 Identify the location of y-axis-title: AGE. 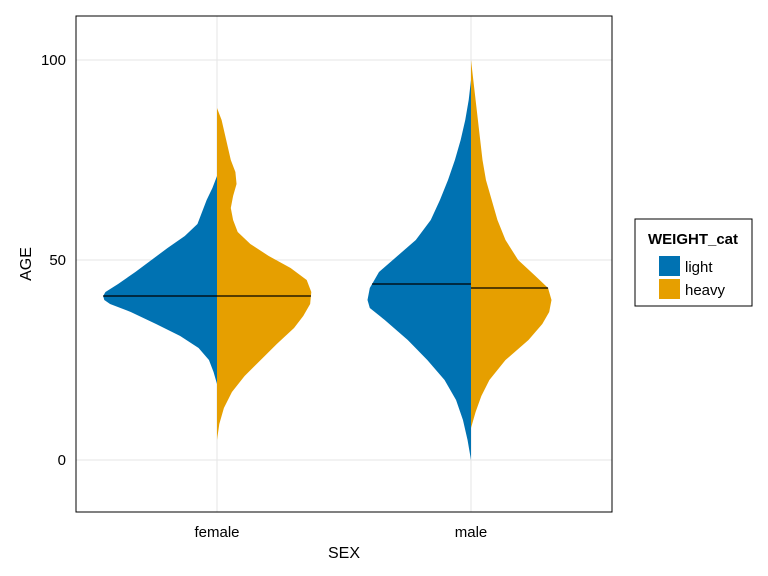
(26, 264).